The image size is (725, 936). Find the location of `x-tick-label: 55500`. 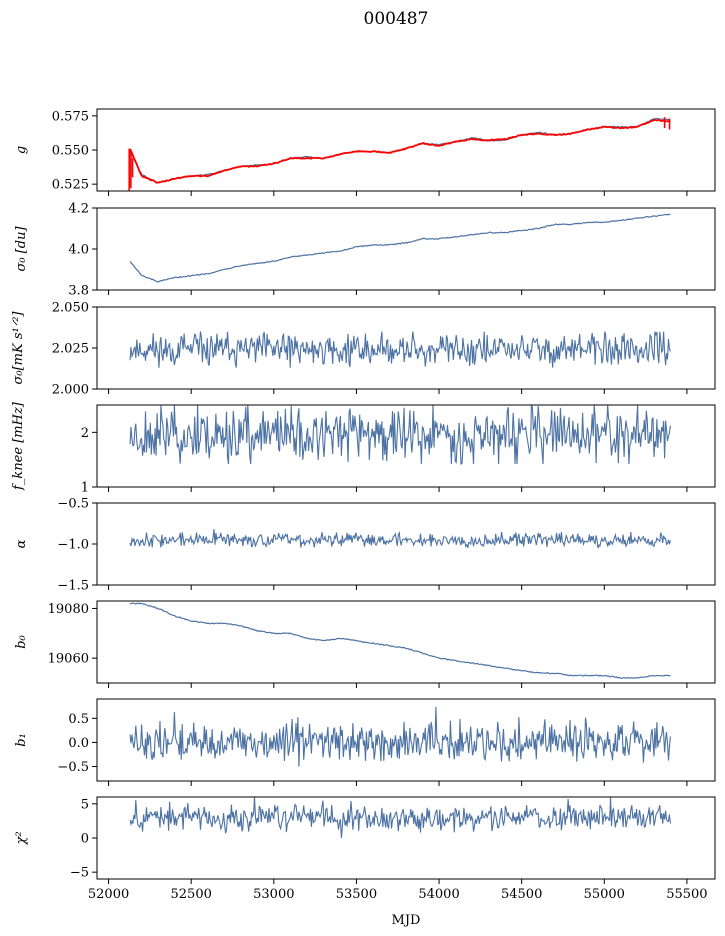

x-tick-label: 55500 is located at coordinates (686, 894).